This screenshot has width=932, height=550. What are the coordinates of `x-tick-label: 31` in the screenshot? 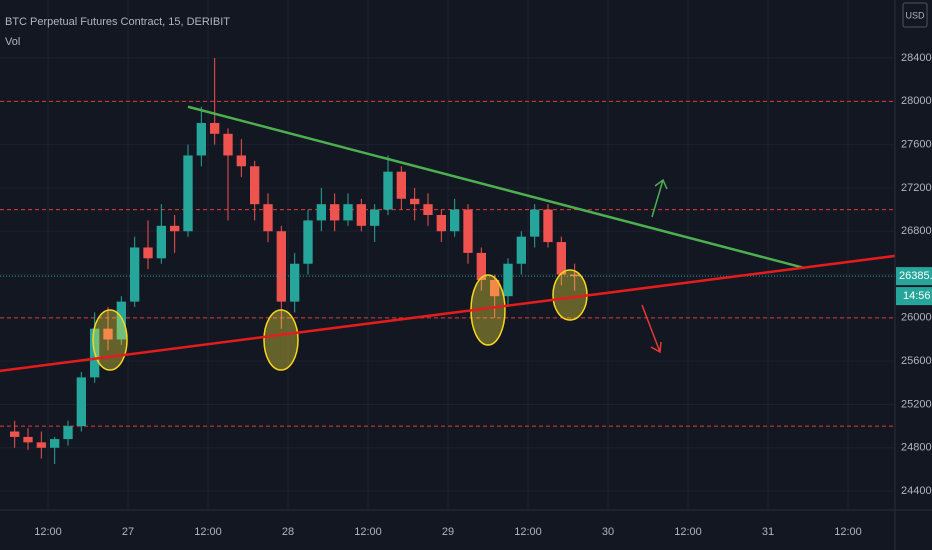 It's located at (768, 532).